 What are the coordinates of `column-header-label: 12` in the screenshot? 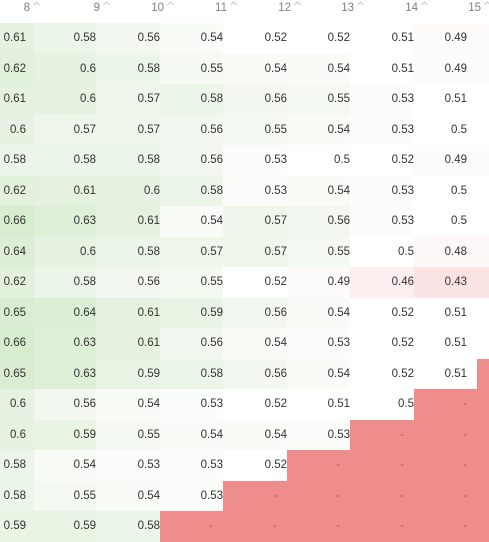 It's located at (284, 8).